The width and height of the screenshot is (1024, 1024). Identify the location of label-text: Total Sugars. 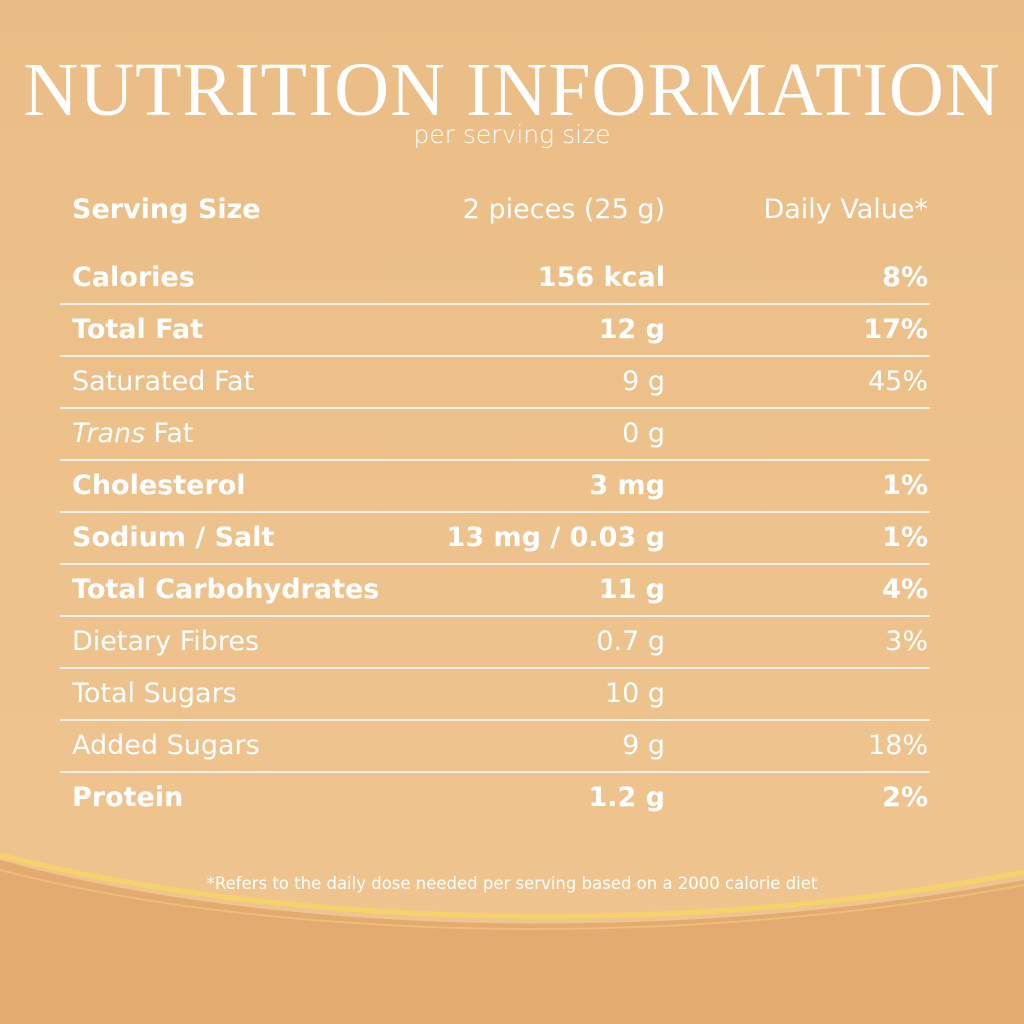
(154, 693).